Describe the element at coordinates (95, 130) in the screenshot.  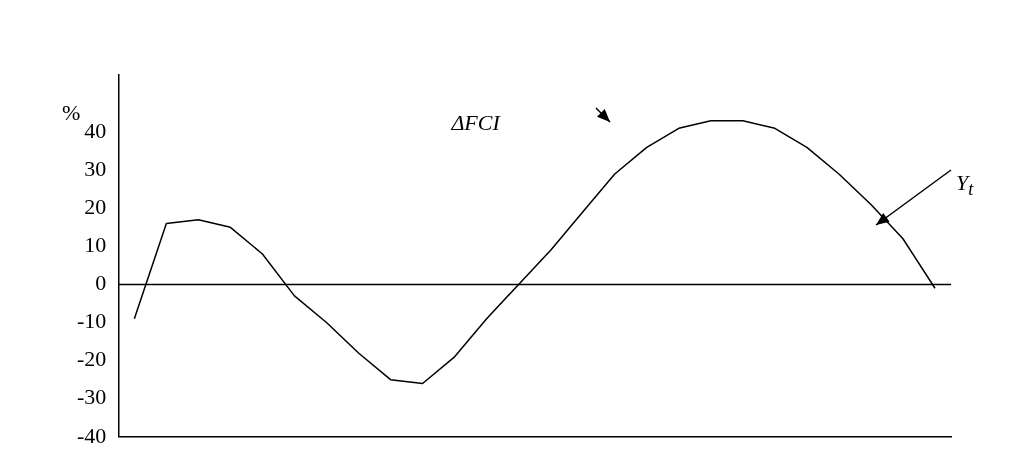
I see `y-tick-label: 40` at that location.